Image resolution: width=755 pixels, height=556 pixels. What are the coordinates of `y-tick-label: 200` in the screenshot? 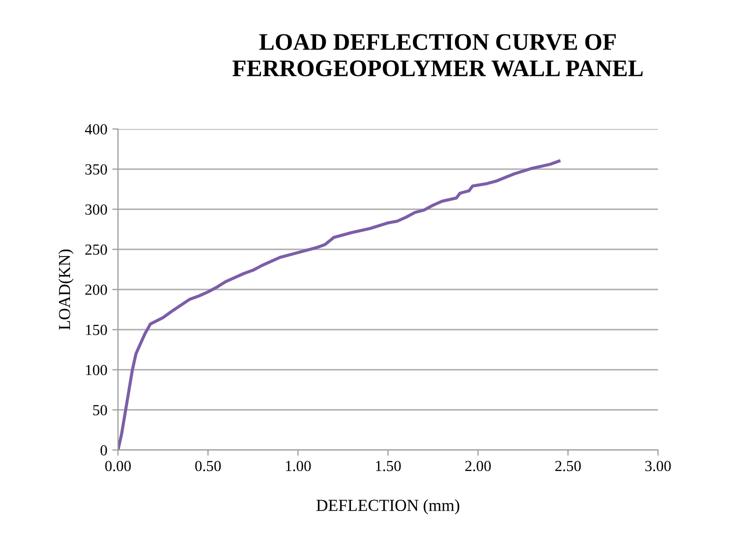 It's located at (96, 289).